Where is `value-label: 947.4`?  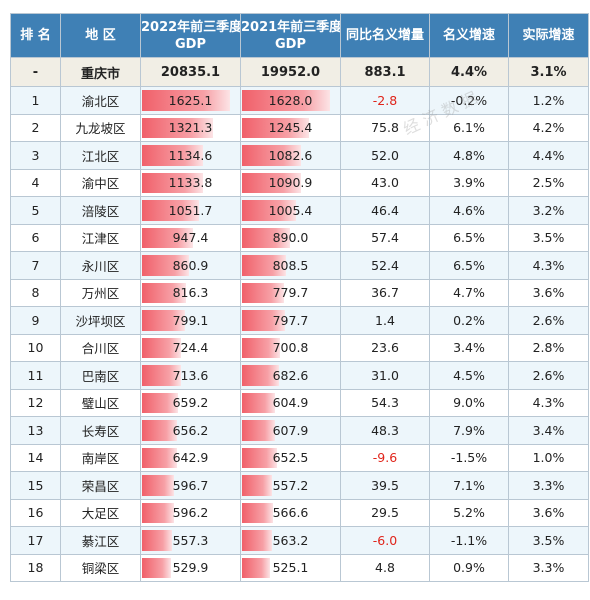 value-label: 947.4 is located at coordinates (190, 238).